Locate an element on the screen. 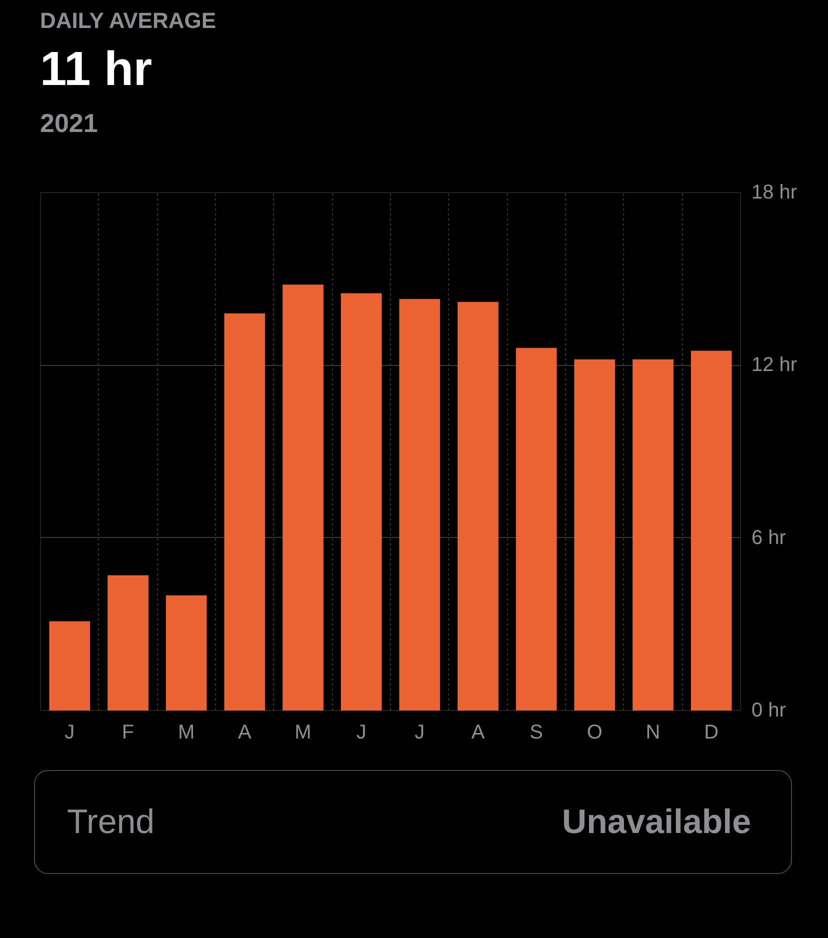 Image resolution: width=828 pixels, height=938 pixels. x-tick-label: D is located at coordinates (711, 733).